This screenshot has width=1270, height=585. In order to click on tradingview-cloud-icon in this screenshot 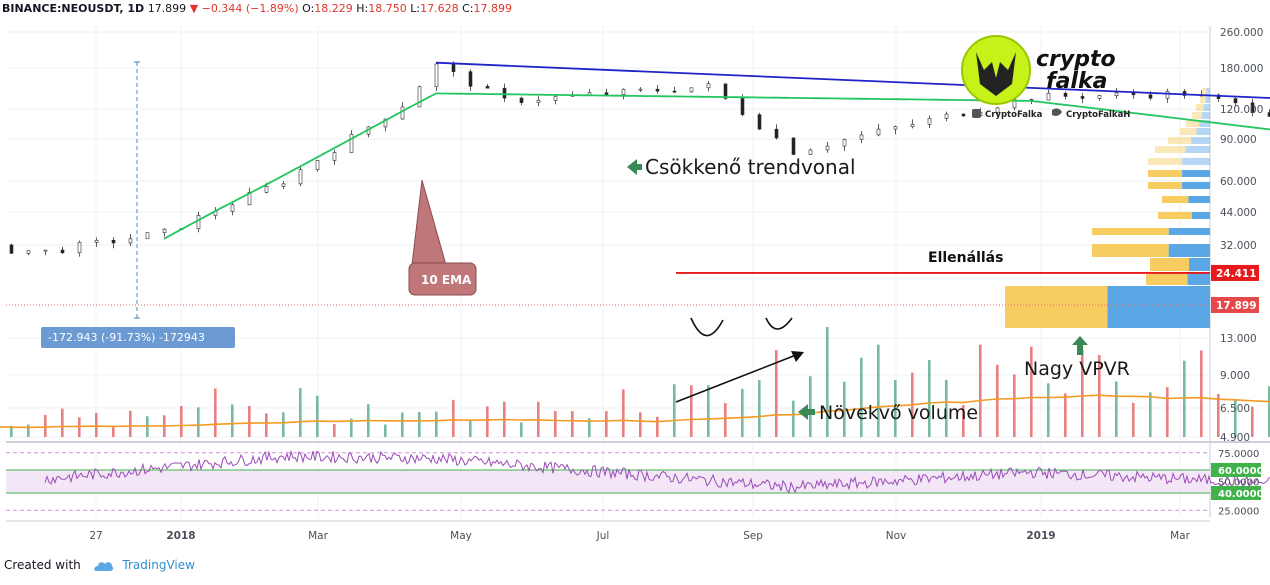, I will do `click(103, 566)`.